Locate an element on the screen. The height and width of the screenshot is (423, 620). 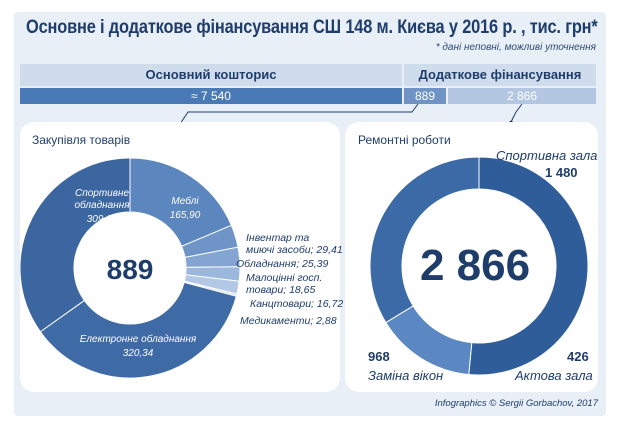
label-medicine: Медикаменти; 2,88 is located at coordinates (288, 321).